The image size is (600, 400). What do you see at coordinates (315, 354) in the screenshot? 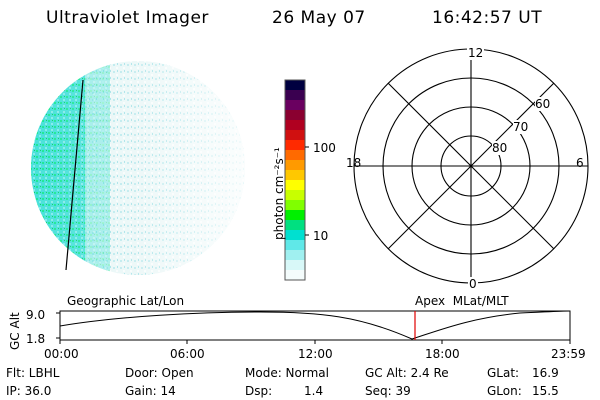
I see `x-tick-1200: 12:00` at bounding box center [315, 354].